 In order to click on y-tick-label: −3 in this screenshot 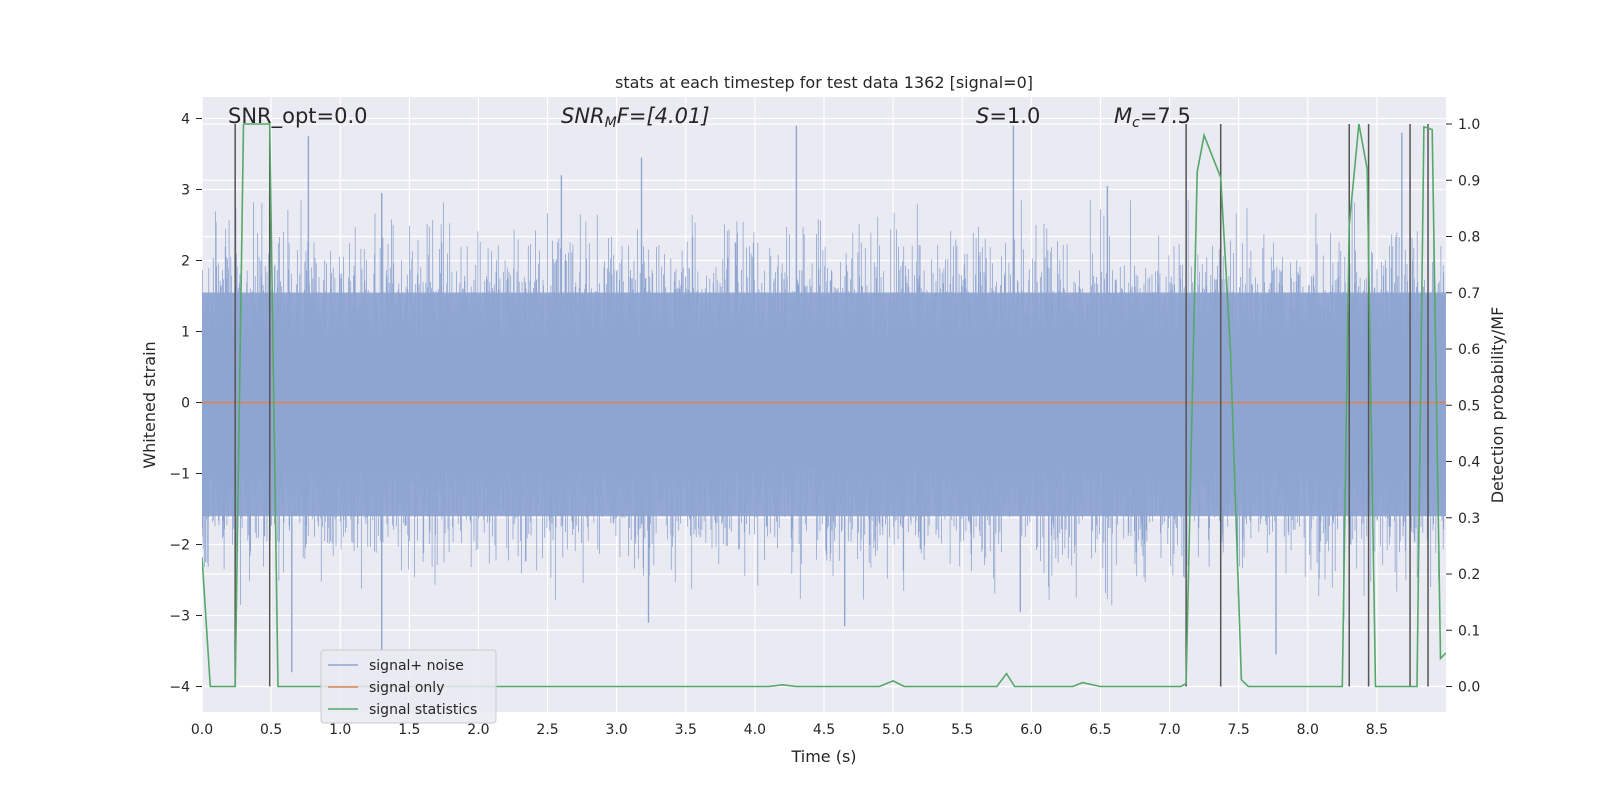, I will do `click(179, 617)`.